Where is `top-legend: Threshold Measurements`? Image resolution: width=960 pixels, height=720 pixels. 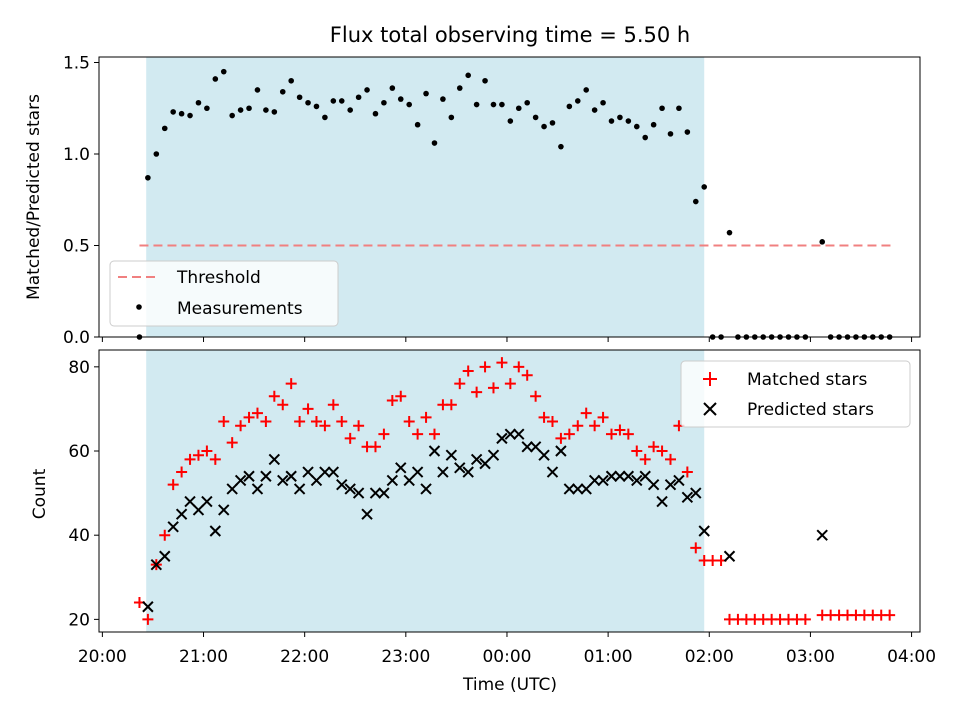 top-legend: Threshold Measurements is located at coordinates (224, 293).